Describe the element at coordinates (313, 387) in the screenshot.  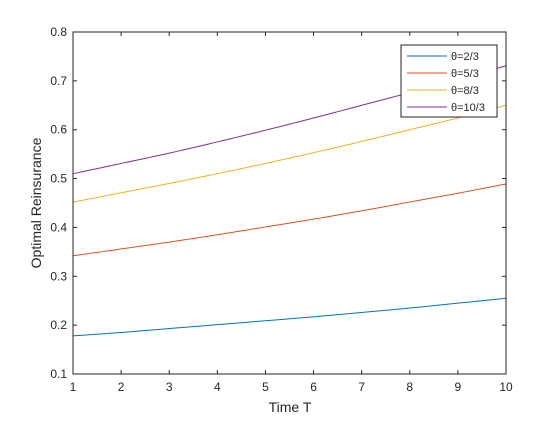
I see `x-tick-label: 6` at that location.